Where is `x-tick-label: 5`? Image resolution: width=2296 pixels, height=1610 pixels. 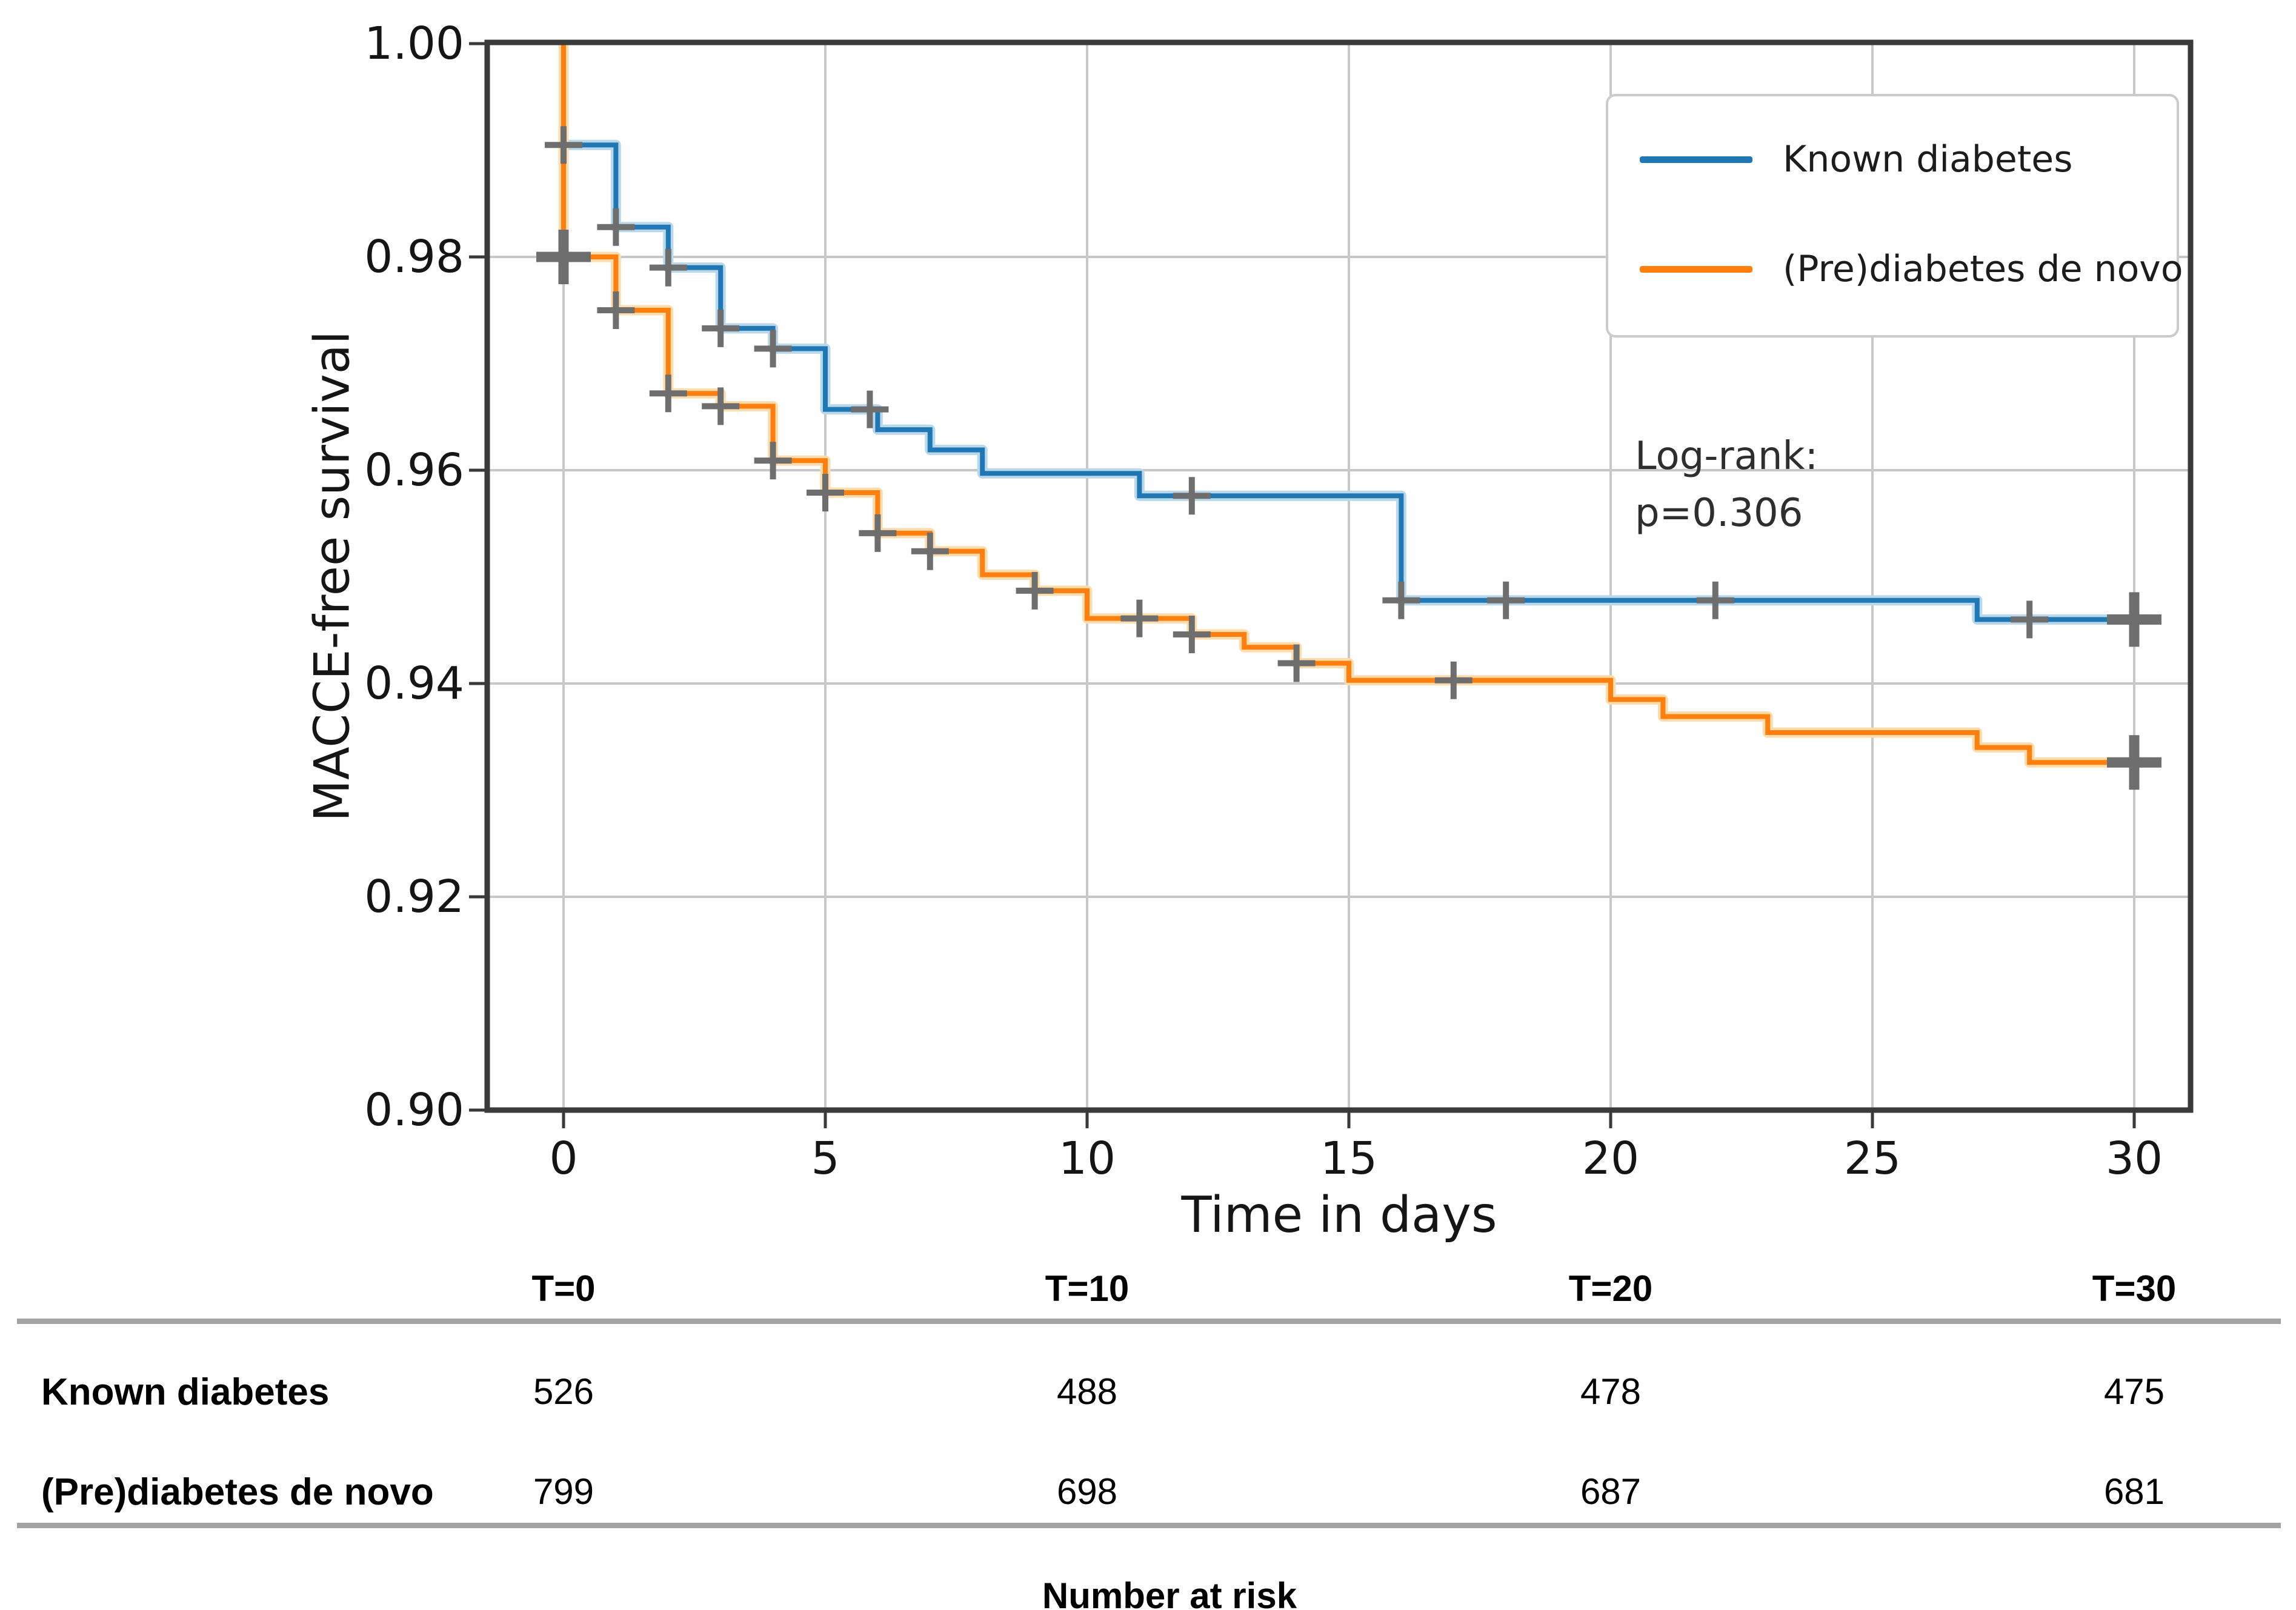
x-tick-label: 5 is located at coordinates (825, 1159).